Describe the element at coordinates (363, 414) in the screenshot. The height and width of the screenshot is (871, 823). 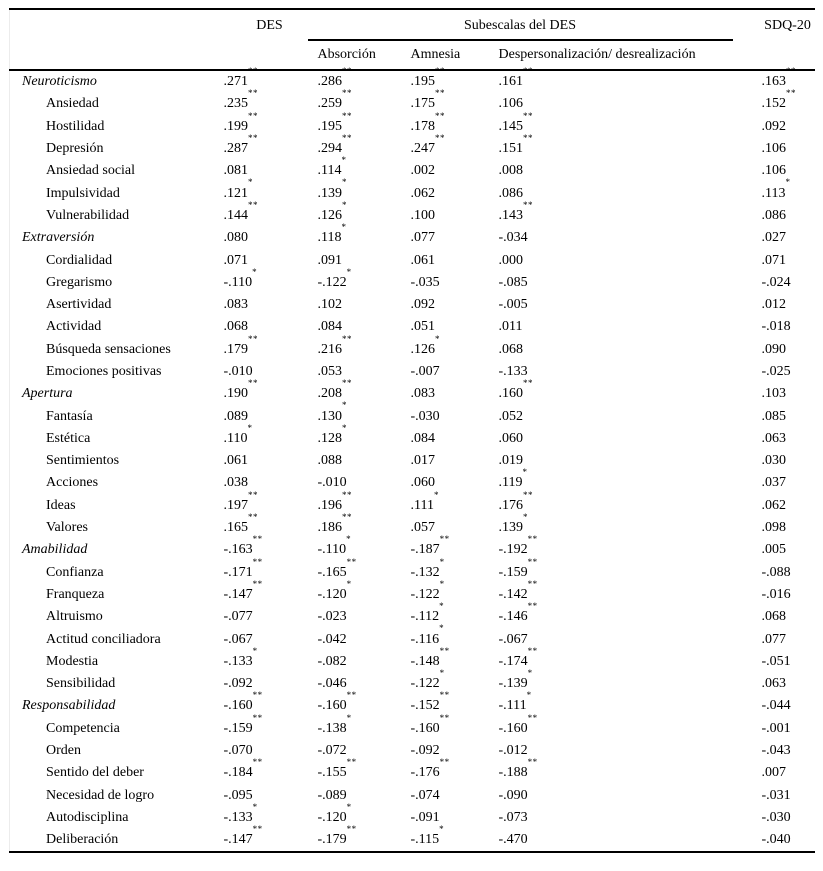
I see `cell-value: .130*` at that location.